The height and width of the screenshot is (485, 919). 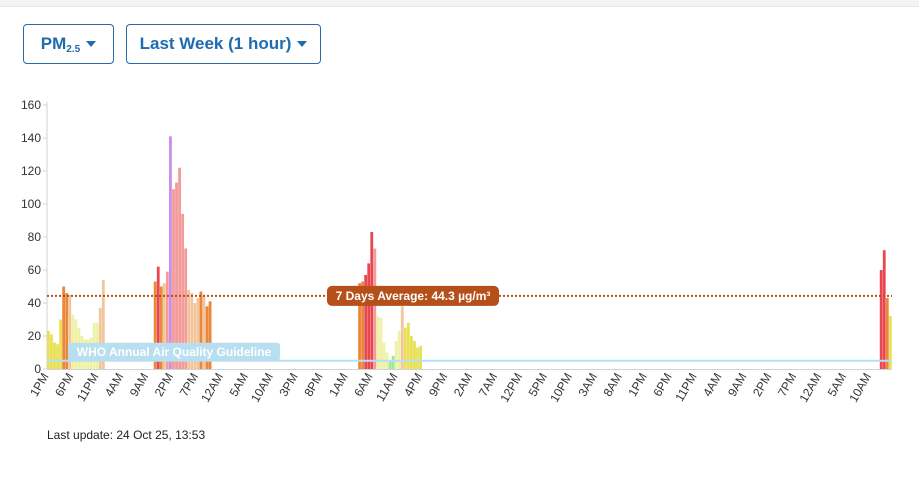 I want to click on y-tick-label: 120, so click(x=31, y=171).